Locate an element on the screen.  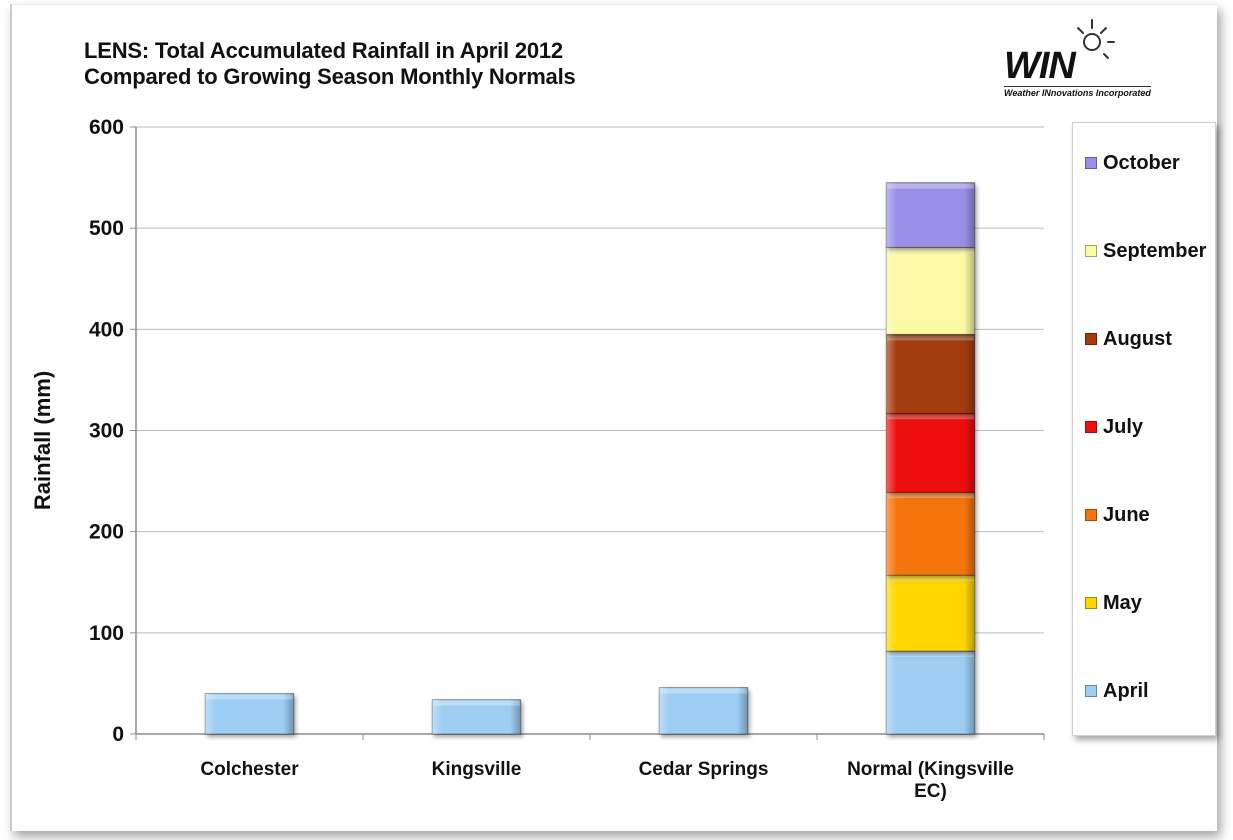
legend-item-october: October is located at coordinates (1132, 163).